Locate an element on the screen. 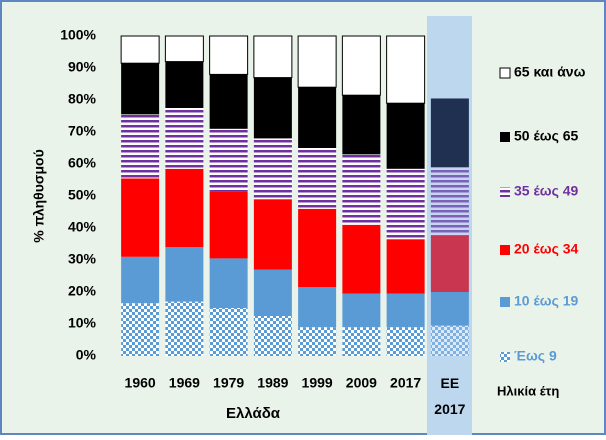 This screenshot has width=606, height=440. x-tick-label: 2017 is located at coordinates (405, 383).